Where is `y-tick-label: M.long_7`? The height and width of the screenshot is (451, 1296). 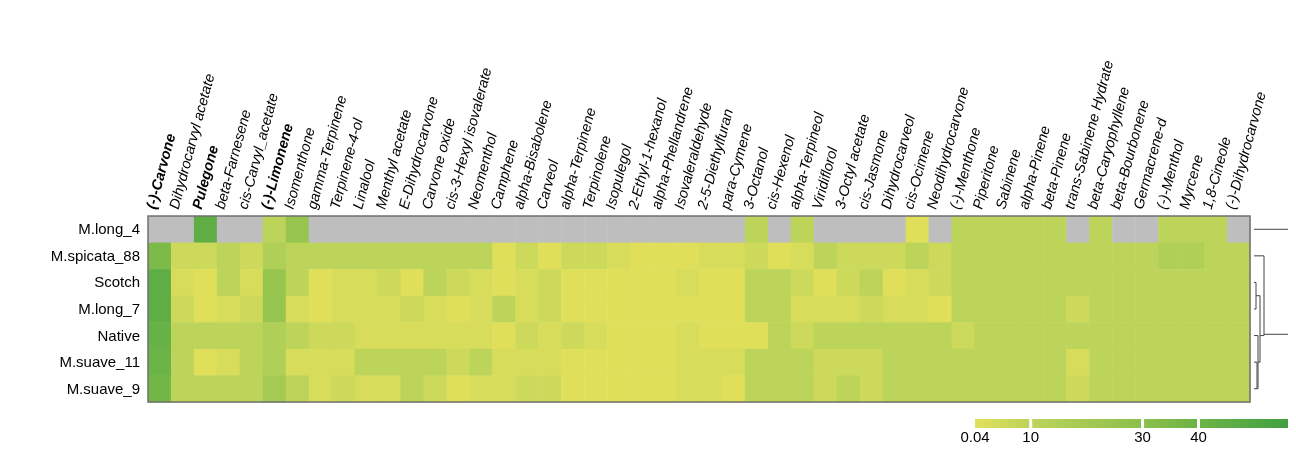 y-tick-label: M.long_7 is located at coordinates (109, 308).